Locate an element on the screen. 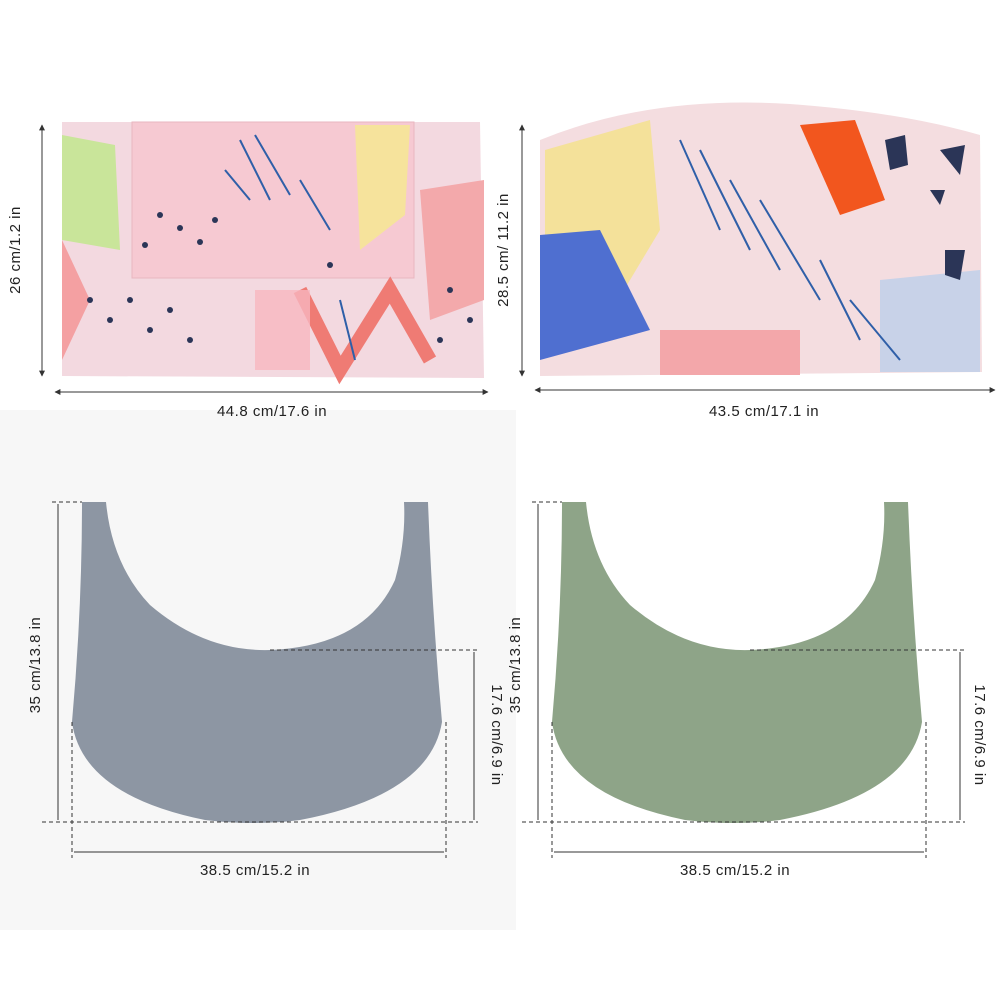 This screenshot has width=1000, height=1000. width-label: 43.5 cm/17.1 in is located at coordinates (764, 411).